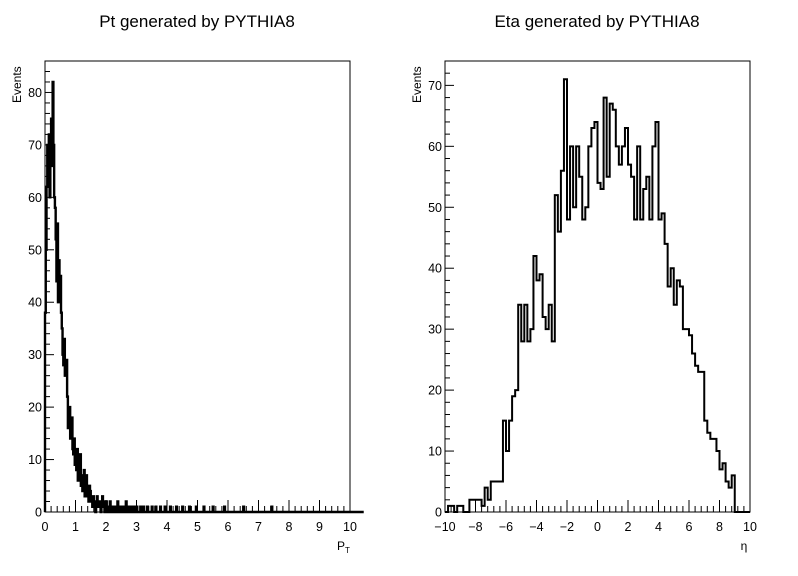  I want to click on eta-x-tick-label: −10, so click(444, 527).